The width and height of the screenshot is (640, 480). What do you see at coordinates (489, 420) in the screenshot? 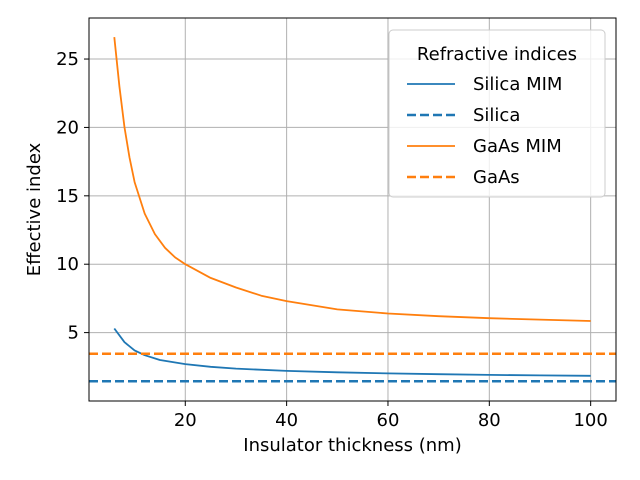
I see `x-tick-label: 80` at bounding box center [489, 420].